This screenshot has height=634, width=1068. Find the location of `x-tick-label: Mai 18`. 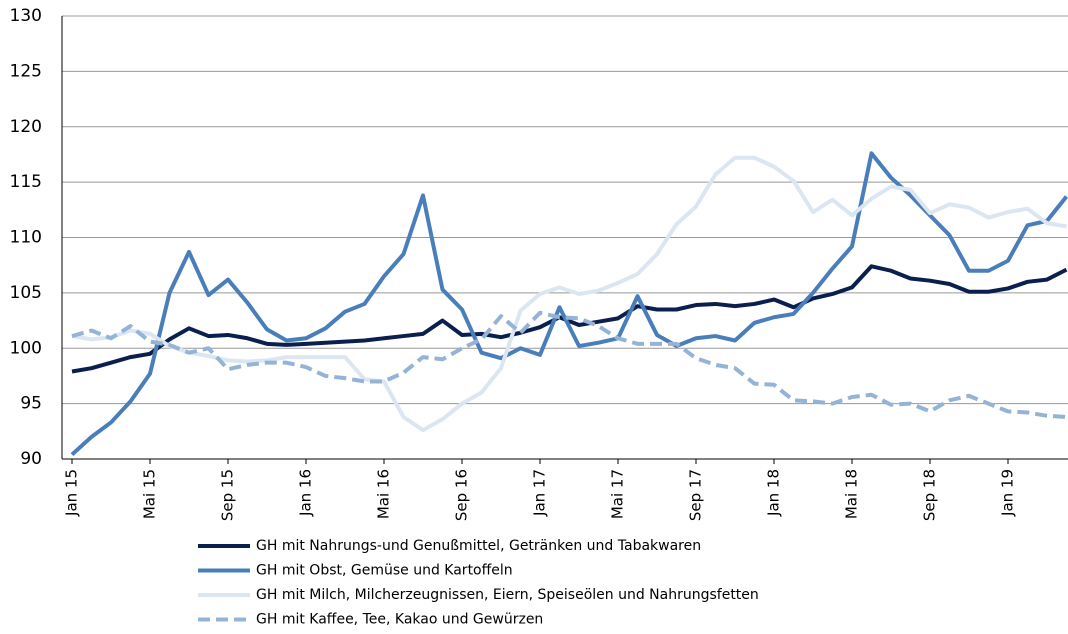

x-tick-label: Mai 18 is located at coordinates (852, 494).